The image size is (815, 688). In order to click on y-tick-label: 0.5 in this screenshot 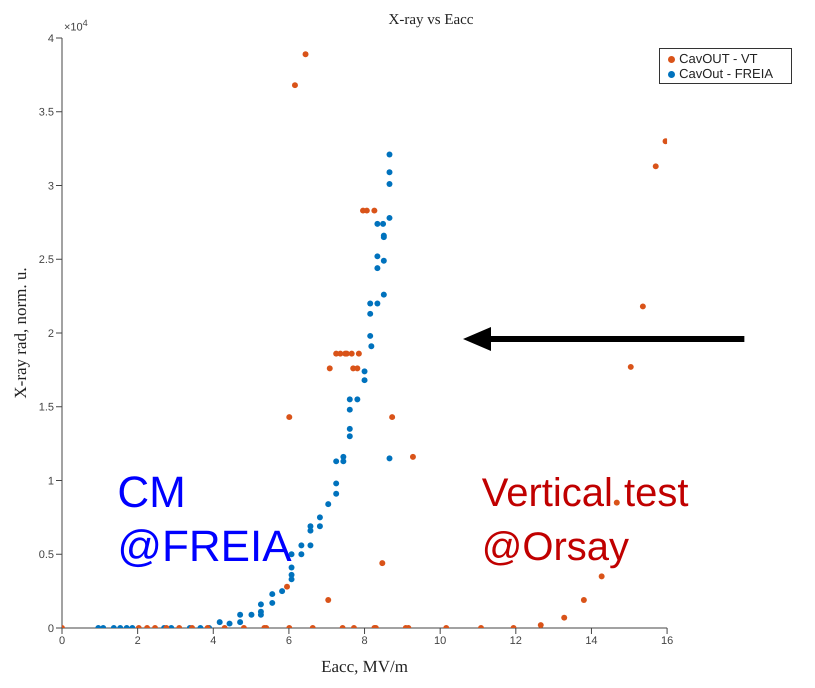, I will do `click(46, 555)`.